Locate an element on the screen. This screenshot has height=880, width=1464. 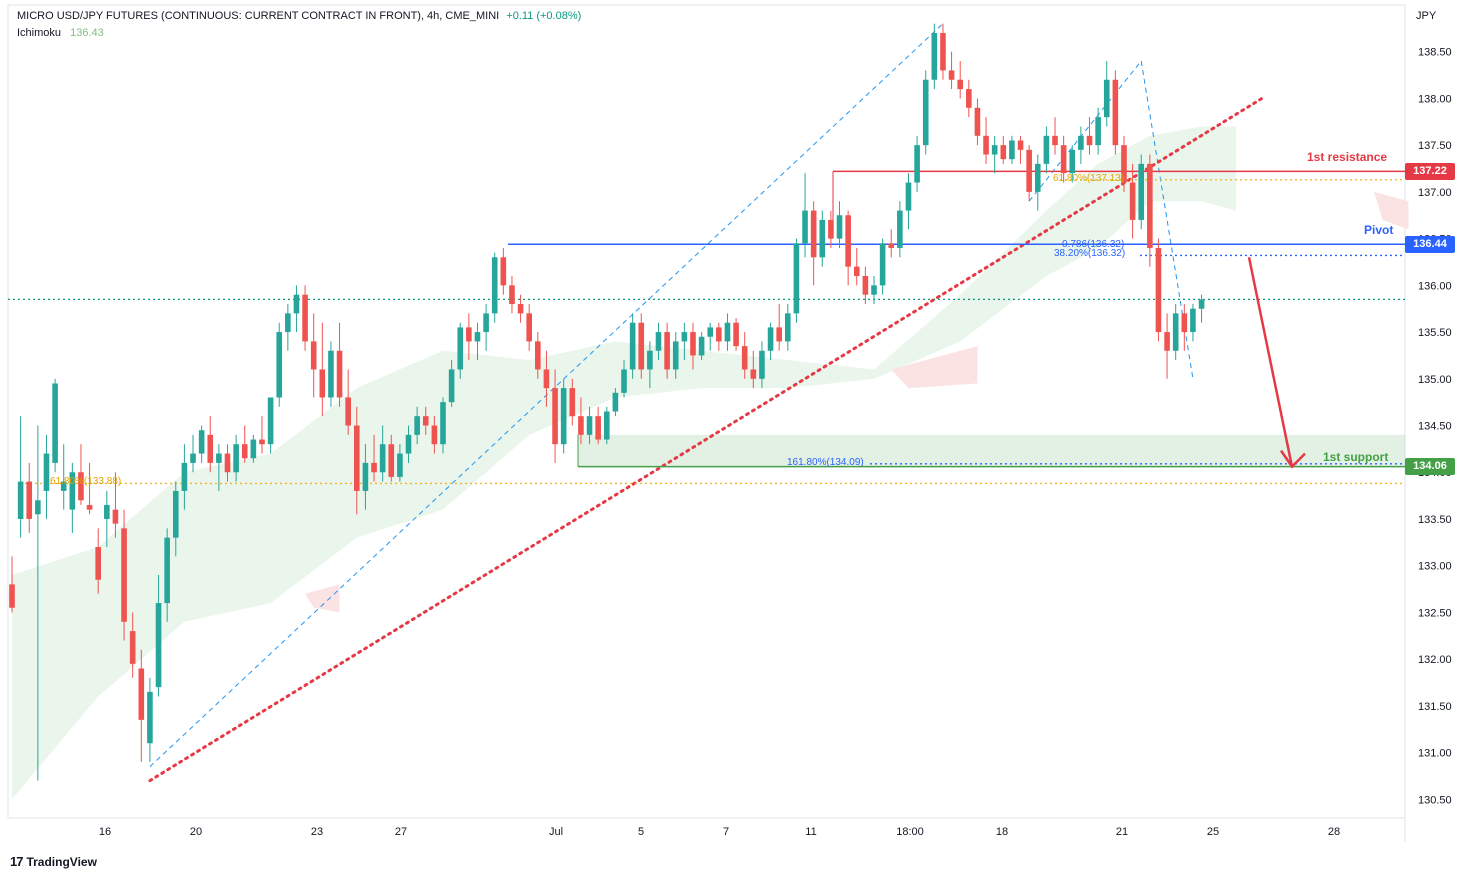
fib-382-label: 38.20%(136.32) is located at coordinates (1090, 254).